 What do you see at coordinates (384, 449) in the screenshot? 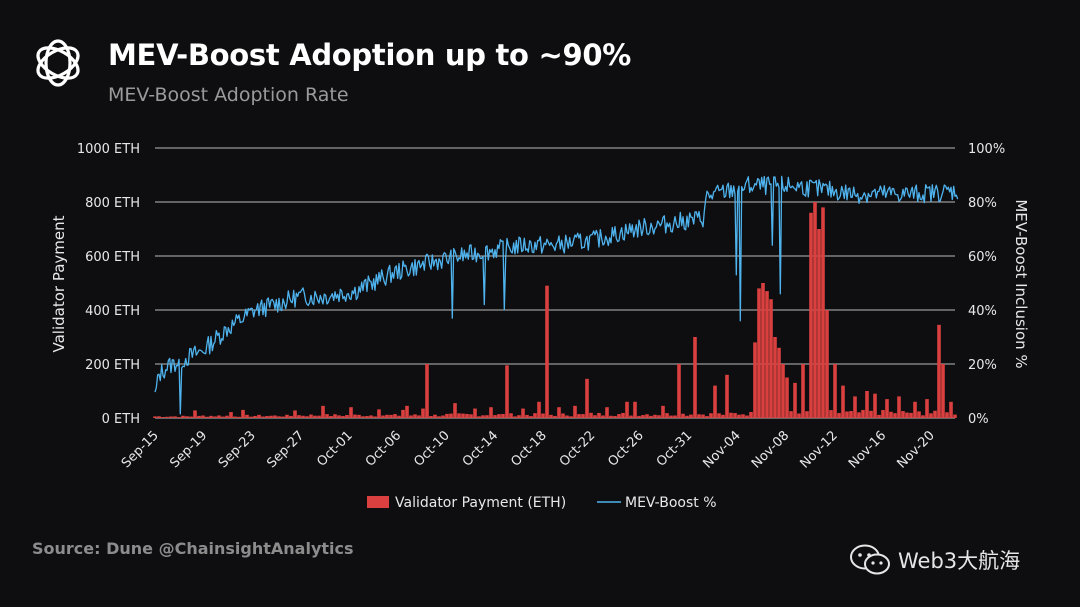
I see `x-tick-label: Oct-06` at bounding box center [384, 449].